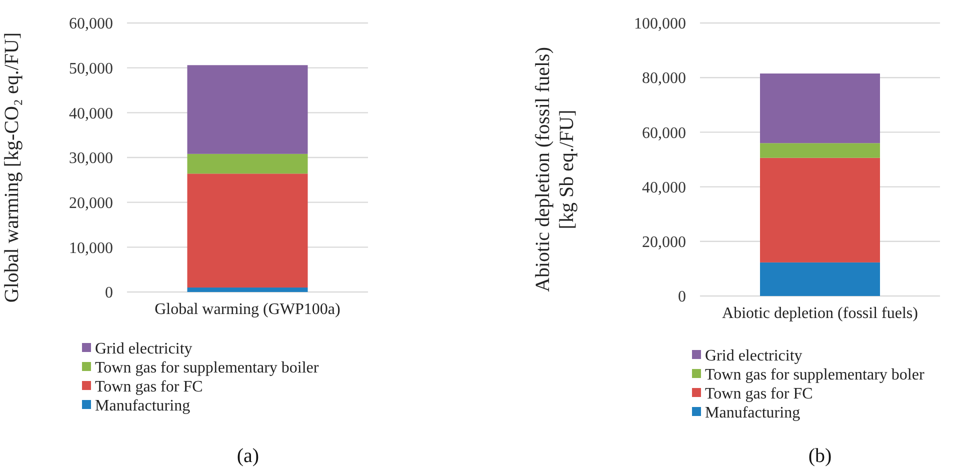 The width and height of the screenshot is (971, 474). I want to click on y-axis-title: Global warming [kg-CO₂ eq./FU], so click(12, 167).